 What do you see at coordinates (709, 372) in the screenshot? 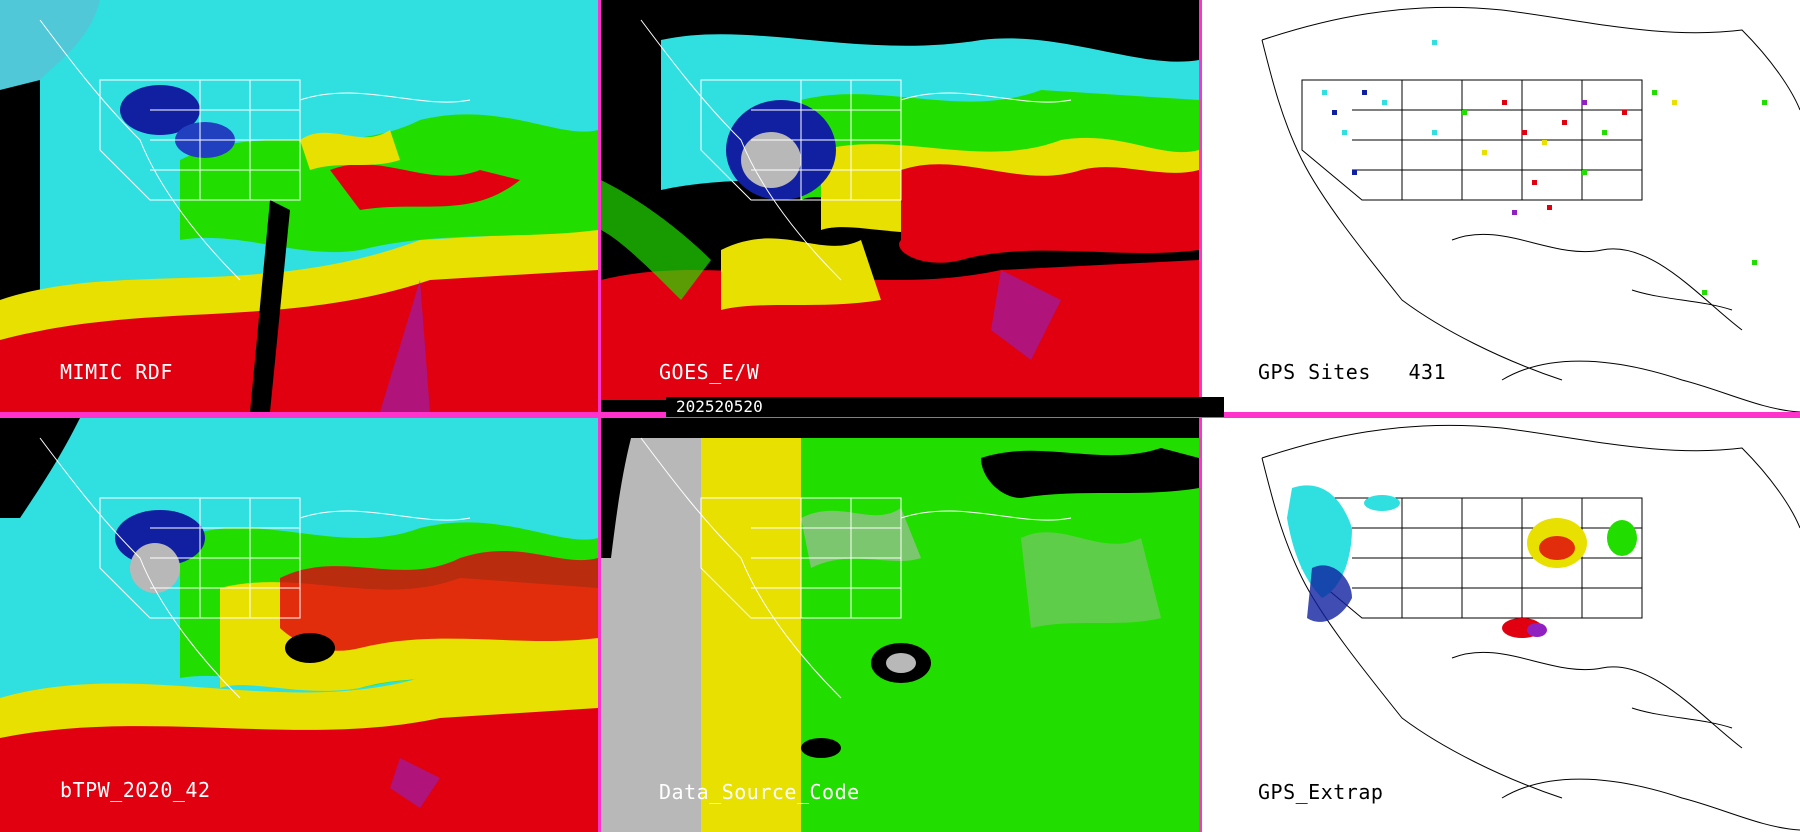
I see `goes-label: GOES_E/W` at bounding box center [709, 372].